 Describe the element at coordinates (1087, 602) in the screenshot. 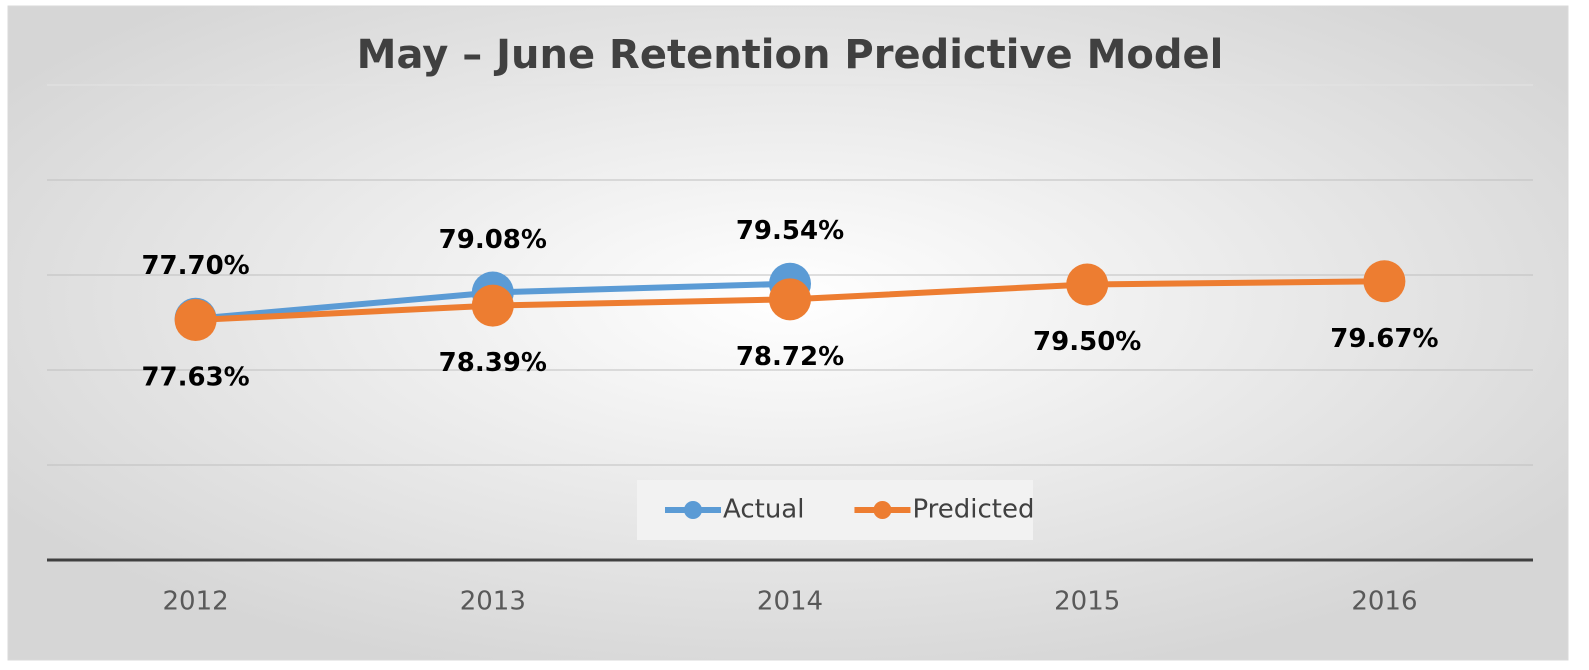

I see `x-tick-label: 2015` at that location.